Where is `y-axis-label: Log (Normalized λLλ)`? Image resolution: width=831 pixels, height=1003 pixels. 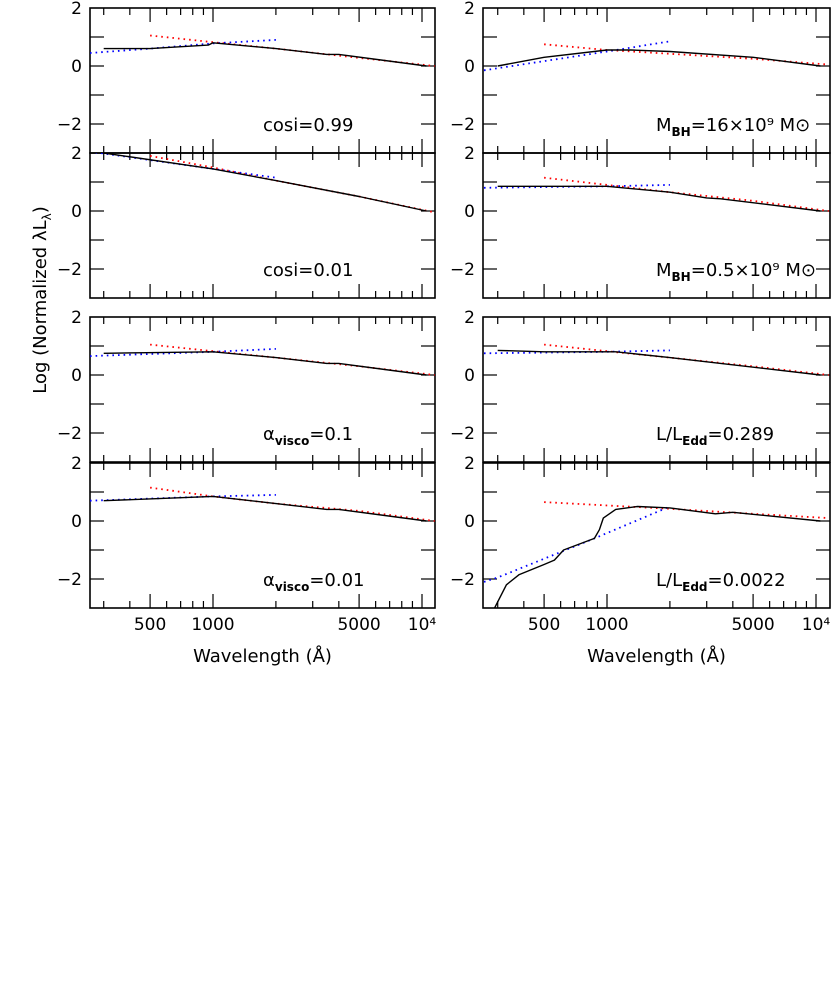
y-axis-label: Log (Normalized λLλ) is located at coordinates (42, 300).